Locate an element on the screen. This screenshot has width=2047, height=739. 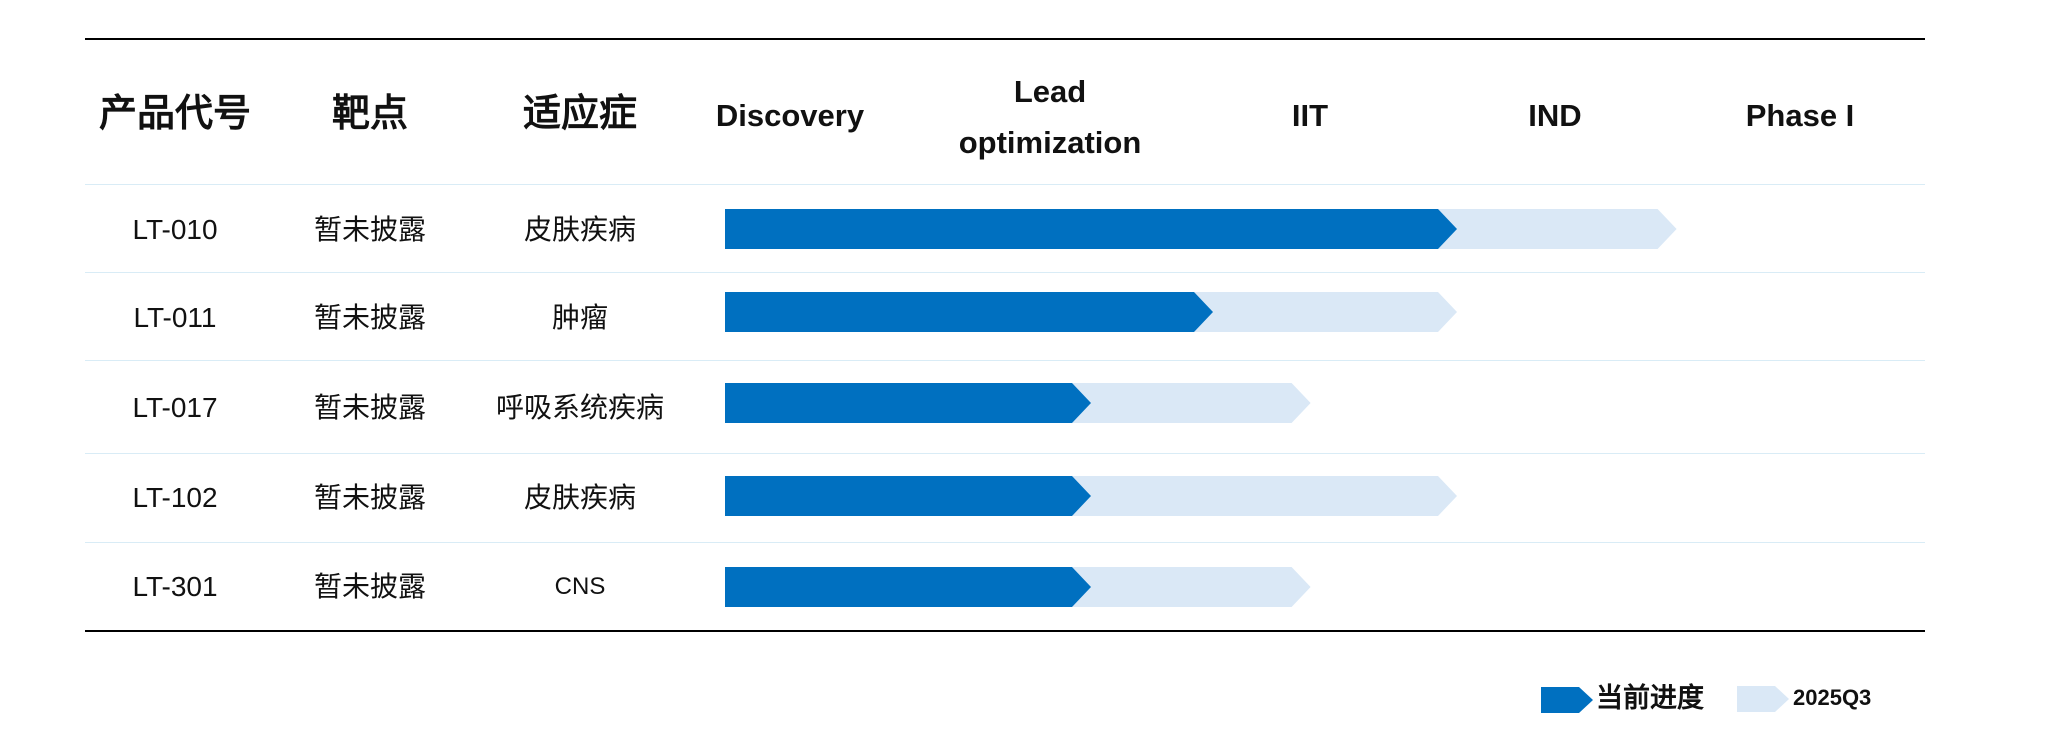
cell-product: LT-010 is located at coordinates (175, 229).